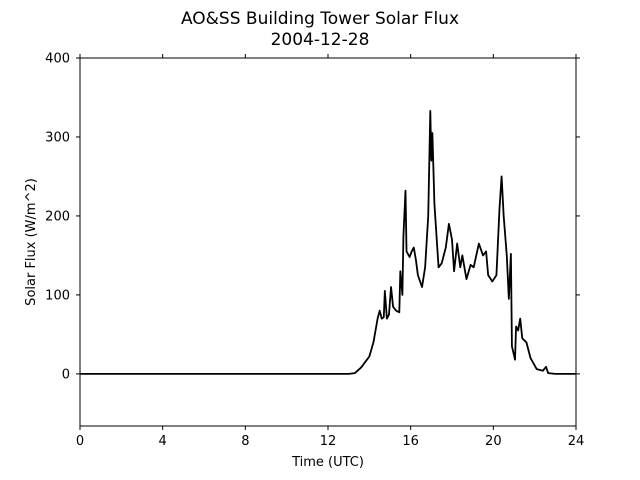  Describe the element at coordinates (31, 242) in the screenshot. I see `y-axis-label: Solar Flux (W/m^2)` at that location.